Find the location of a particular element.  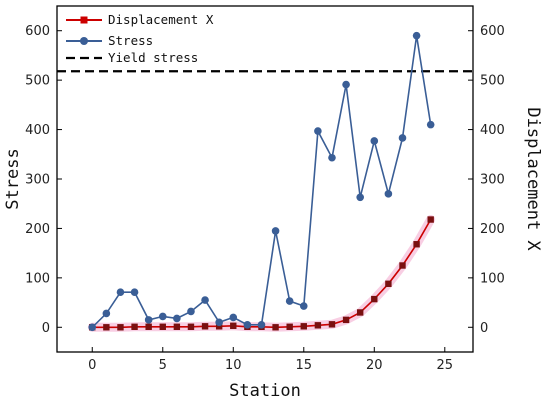

y-left-tick-label: 0 is located at coordinates (46, 328).